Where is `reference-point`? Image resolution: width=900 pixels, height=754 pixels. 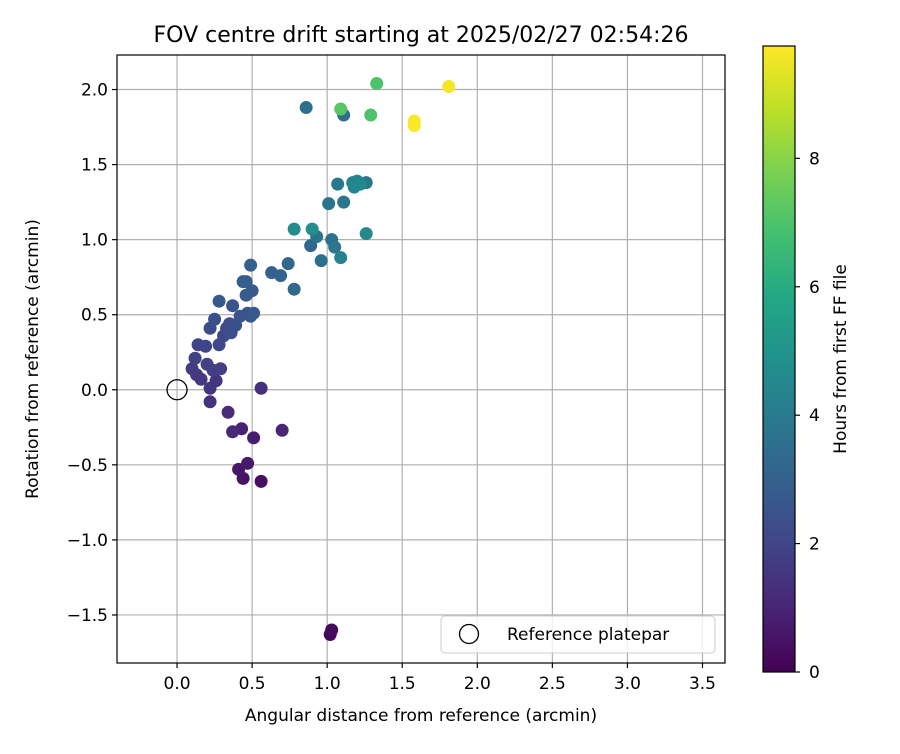
reference-point is located at coordinates (177, 390).